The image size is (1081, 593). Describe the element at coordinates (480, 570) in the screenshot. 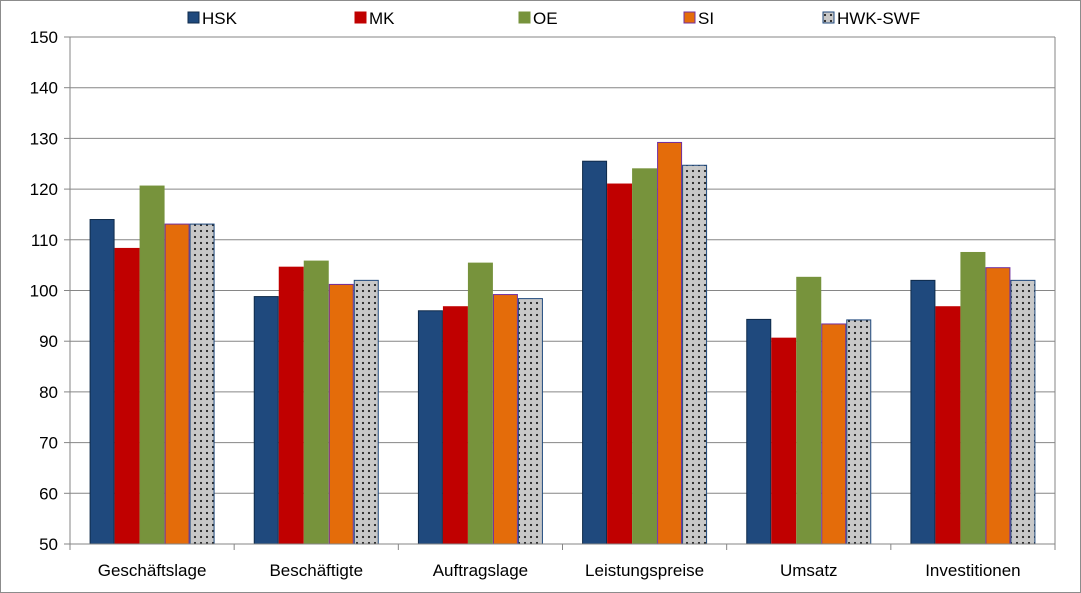

I see `x-category-label: Auftragslage` at that location.